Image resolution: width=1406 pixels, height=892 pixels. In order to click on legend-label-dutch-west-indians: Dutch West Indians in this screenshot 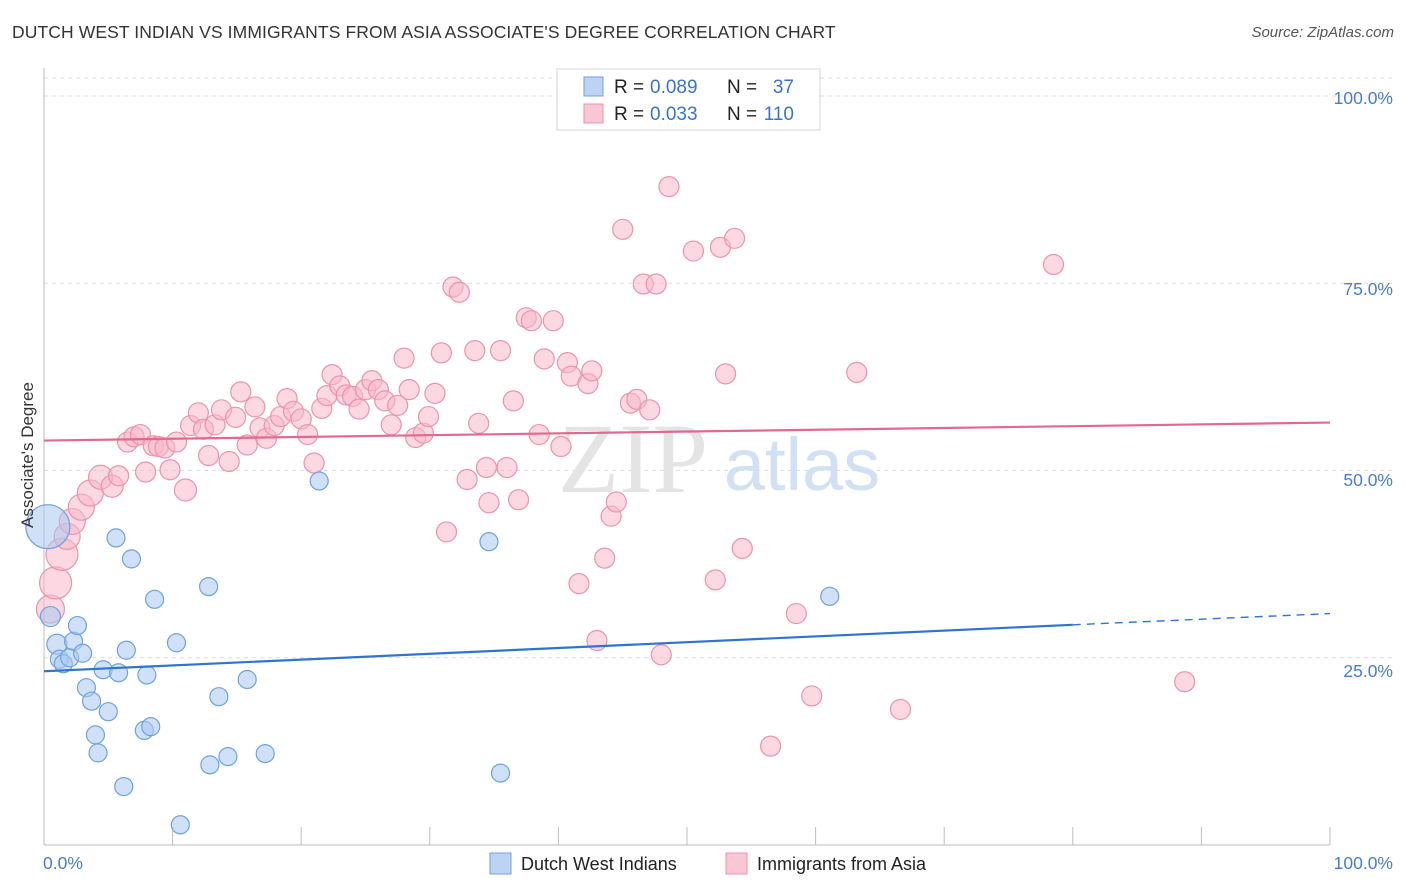, I will do `click(599, 864)`.